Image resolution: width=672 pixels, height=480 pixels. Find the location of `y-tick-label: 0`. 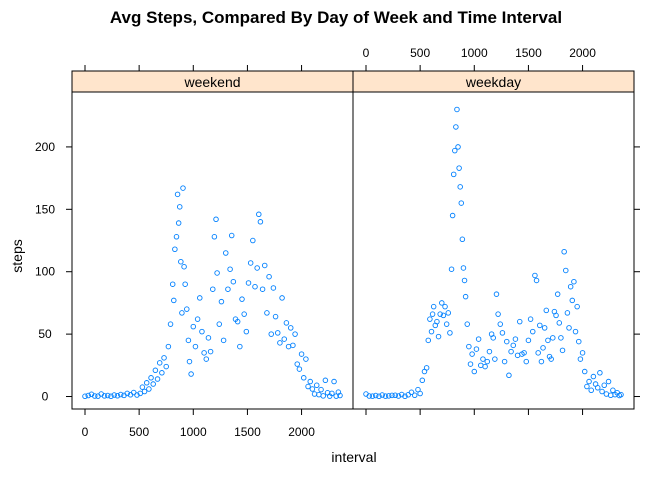

y-tick-label: 0 is located at coordinates (45, 397).